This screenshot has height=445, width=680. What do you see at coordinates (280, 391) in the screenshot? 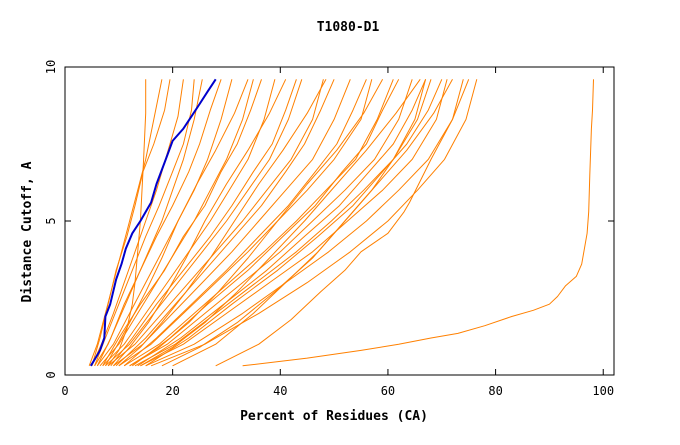
I see `x-tick-label-40: 40` at bounding box center [280, 391].